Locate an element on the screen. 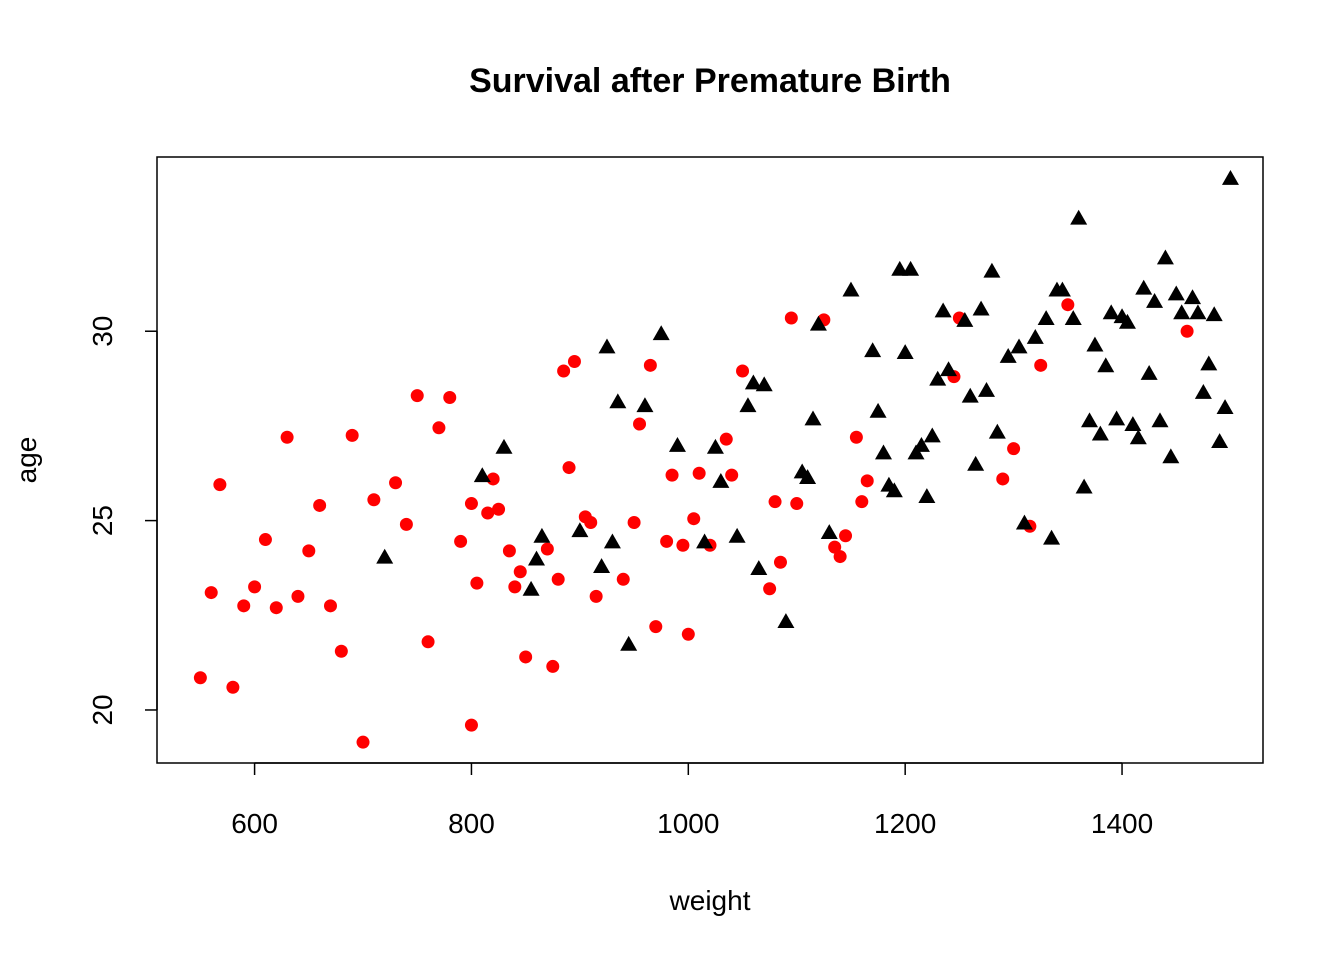  x-tick-label: 600 is located at coordinates (254, 823).